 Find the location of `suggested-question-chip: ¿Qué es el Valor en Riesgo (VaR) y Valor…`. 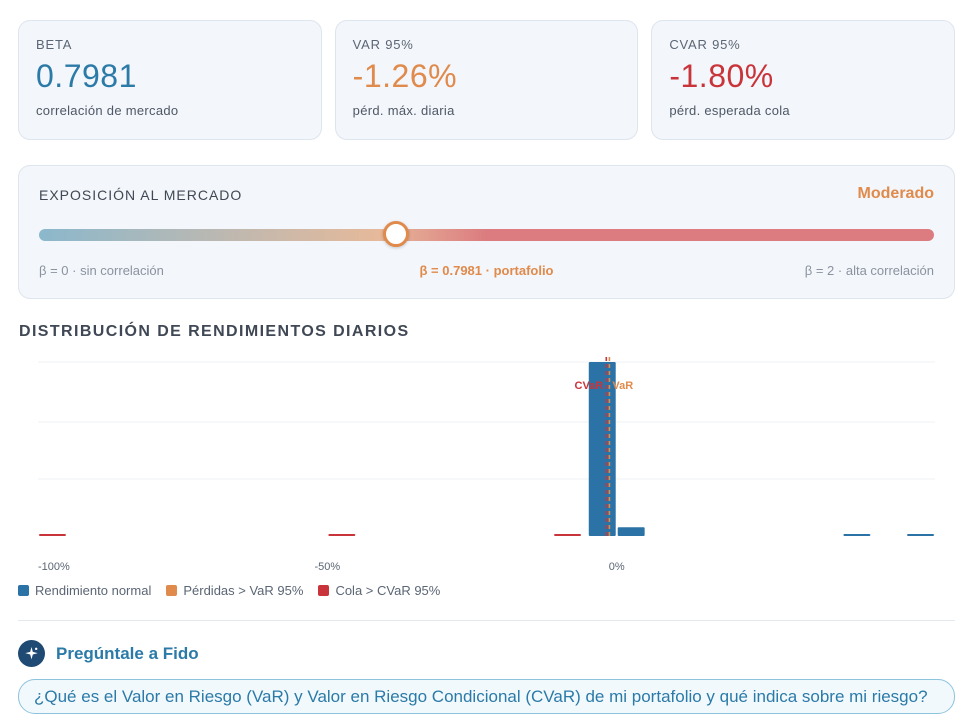

suggested-question-chip: ¿Qué es el Valor en Riesgo (VaR) y Valor… is located at coordinates (486, 696).